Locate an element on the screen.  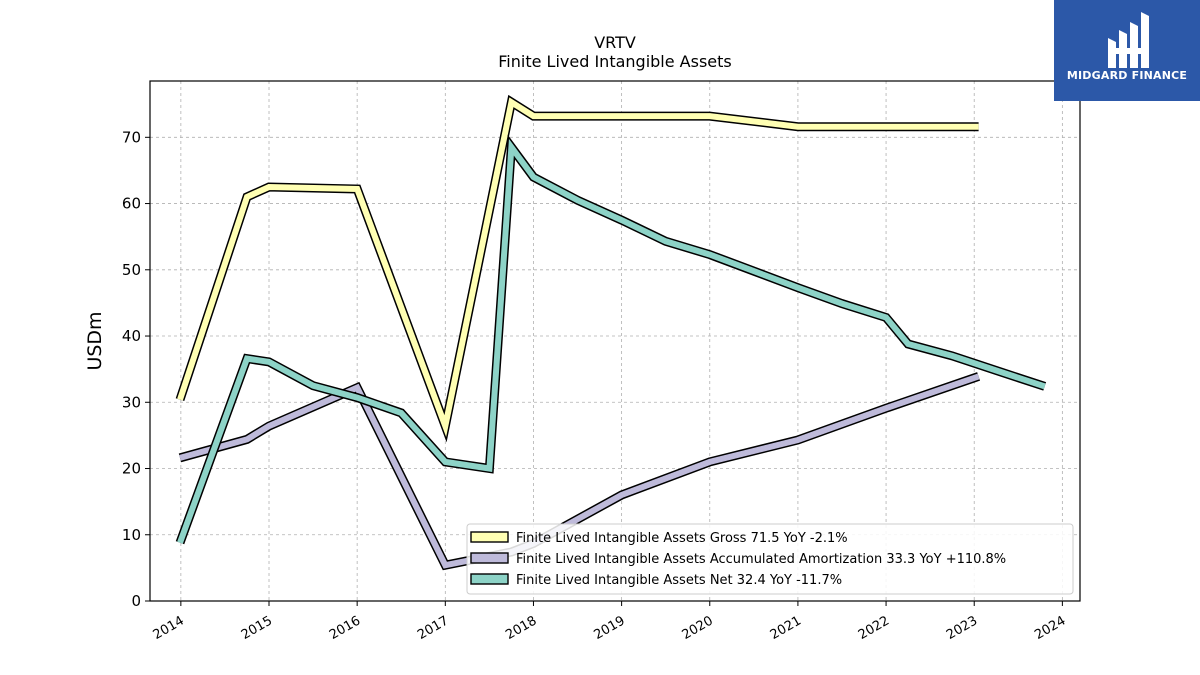
x-tick-label: 2020 is located at coordinates (698, 628).